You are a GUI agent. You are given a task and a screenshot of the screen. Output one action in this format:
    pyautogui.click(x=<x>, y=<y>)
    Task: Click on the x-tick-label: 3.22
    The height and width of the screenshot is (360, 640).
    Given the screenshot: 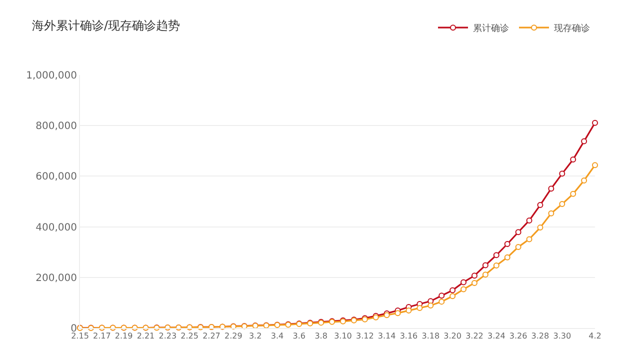 What is the action you would take?
    pyautogui.click(x=475, y=336)
    